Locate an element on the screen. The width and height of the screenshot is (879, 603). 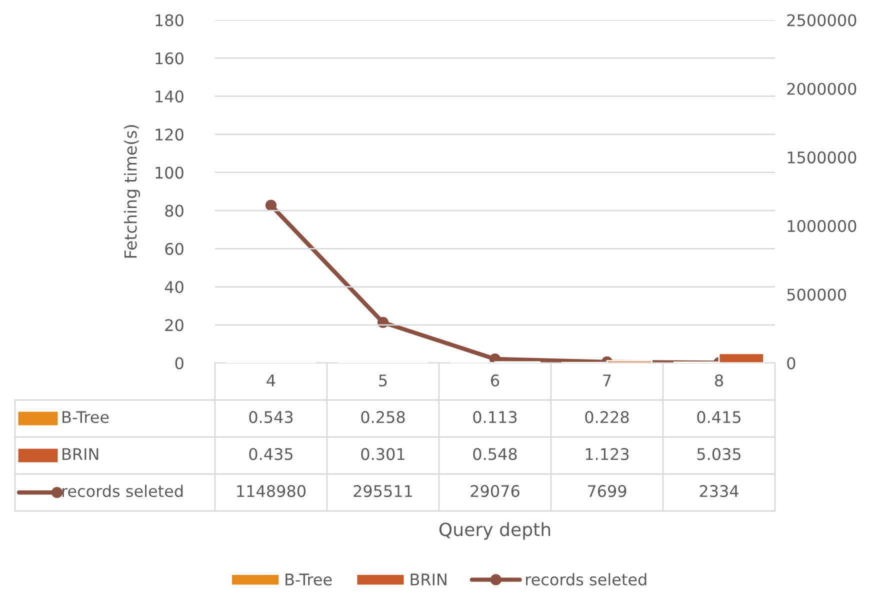
y2-tick-label: 1500000 is located at coordinates (822, 157).